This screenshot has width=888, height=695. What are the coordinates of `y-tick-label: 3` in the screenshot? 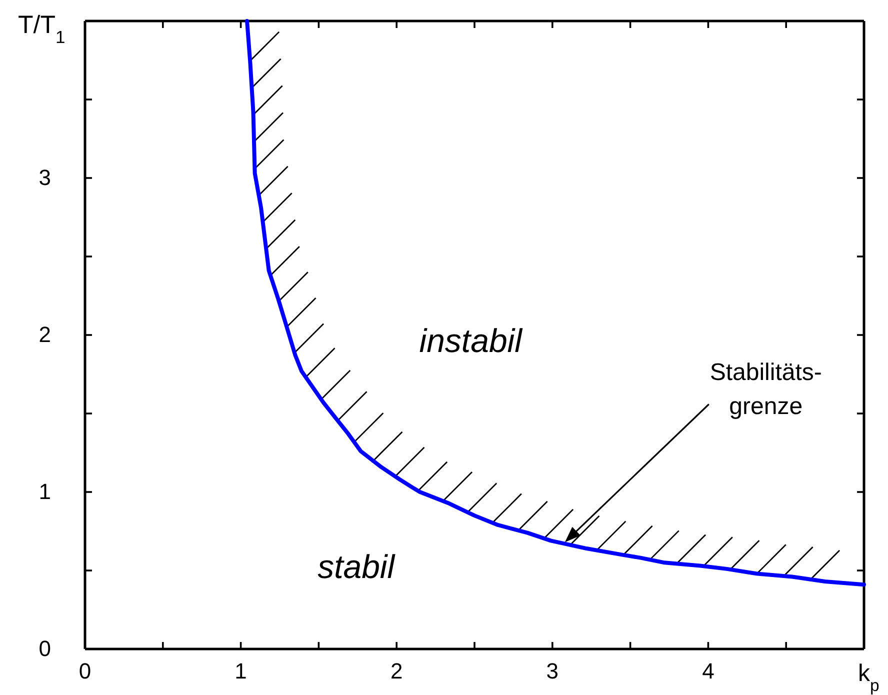 It's located at (44, 177).